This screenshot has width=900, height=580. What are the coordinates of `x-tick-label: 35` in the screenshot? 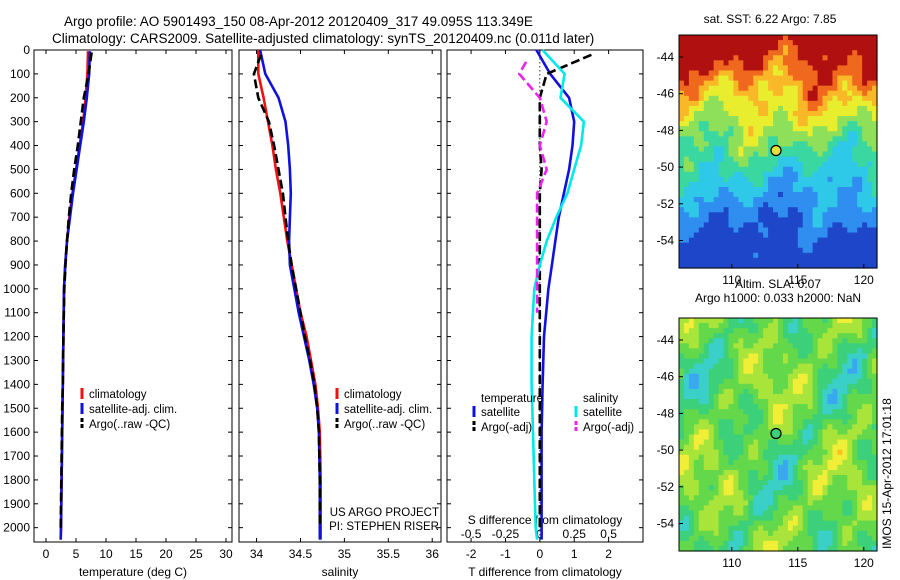 It's located at (345, 554).